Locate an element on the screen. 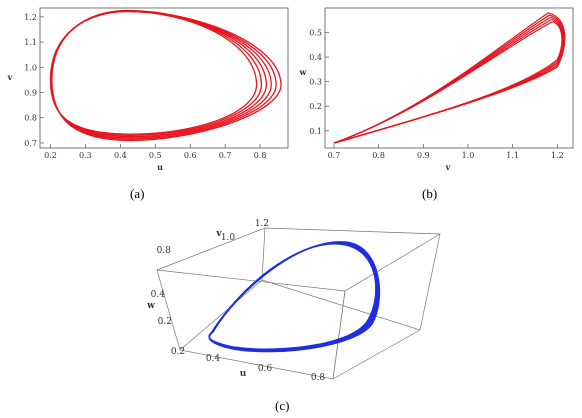 This screenshot has height=418, width=582. plot-frame-b is located at coordinates (449, 78).